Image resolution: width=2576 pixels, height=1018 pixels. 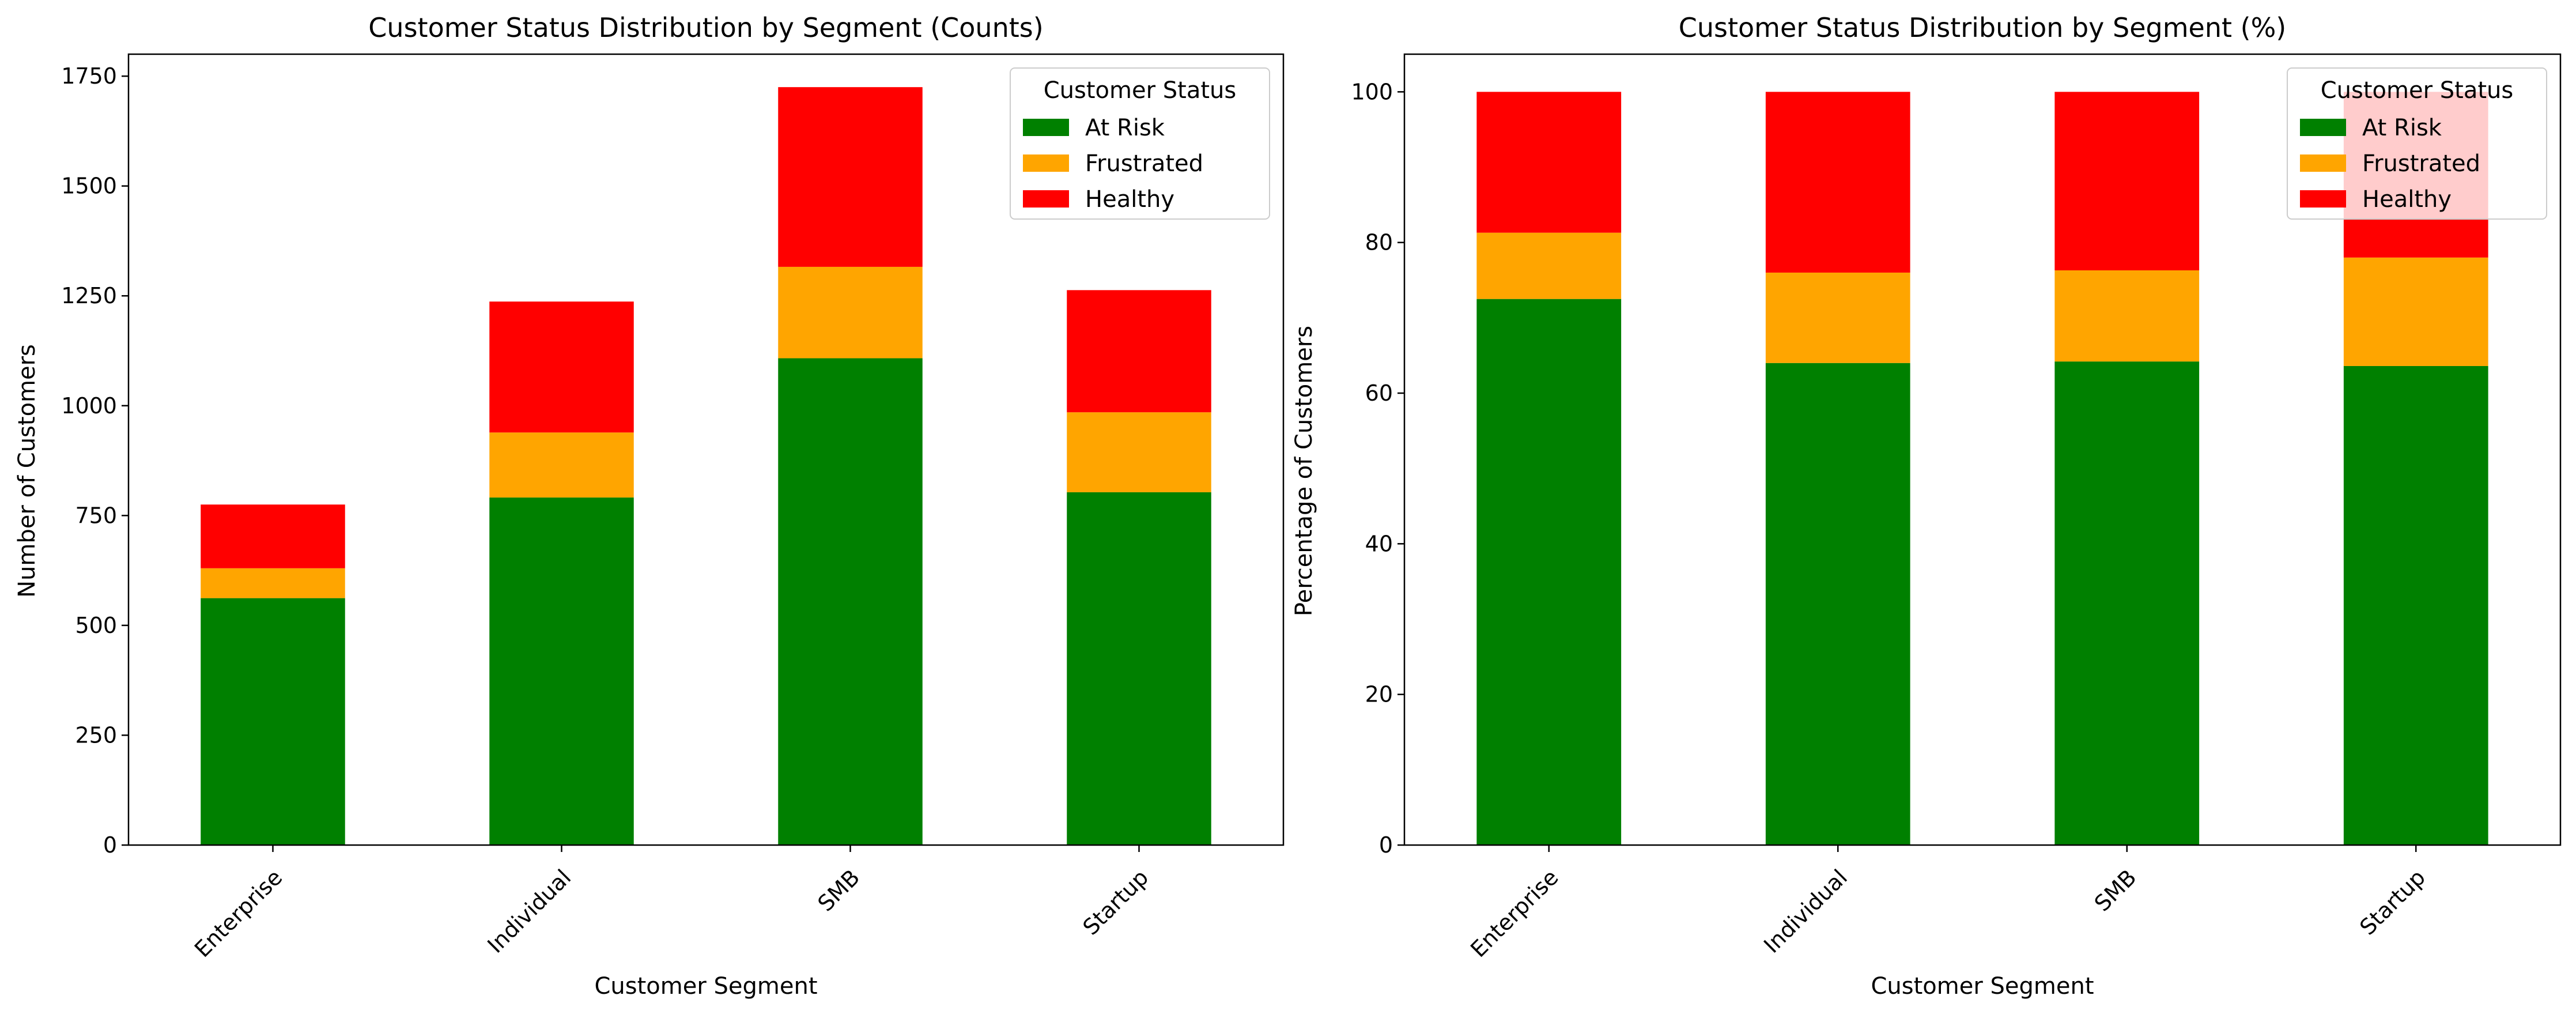 What do you see at coordinates (1372, 91) in the screenshot?
I see `y-tick-label: 100` at bounding box center [1372, 91].